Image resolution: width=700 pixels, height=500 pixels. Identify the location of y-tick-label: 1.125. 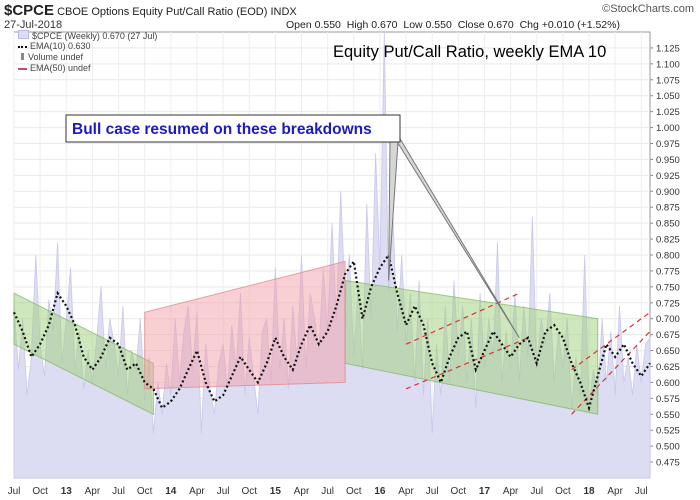
(668, 48).